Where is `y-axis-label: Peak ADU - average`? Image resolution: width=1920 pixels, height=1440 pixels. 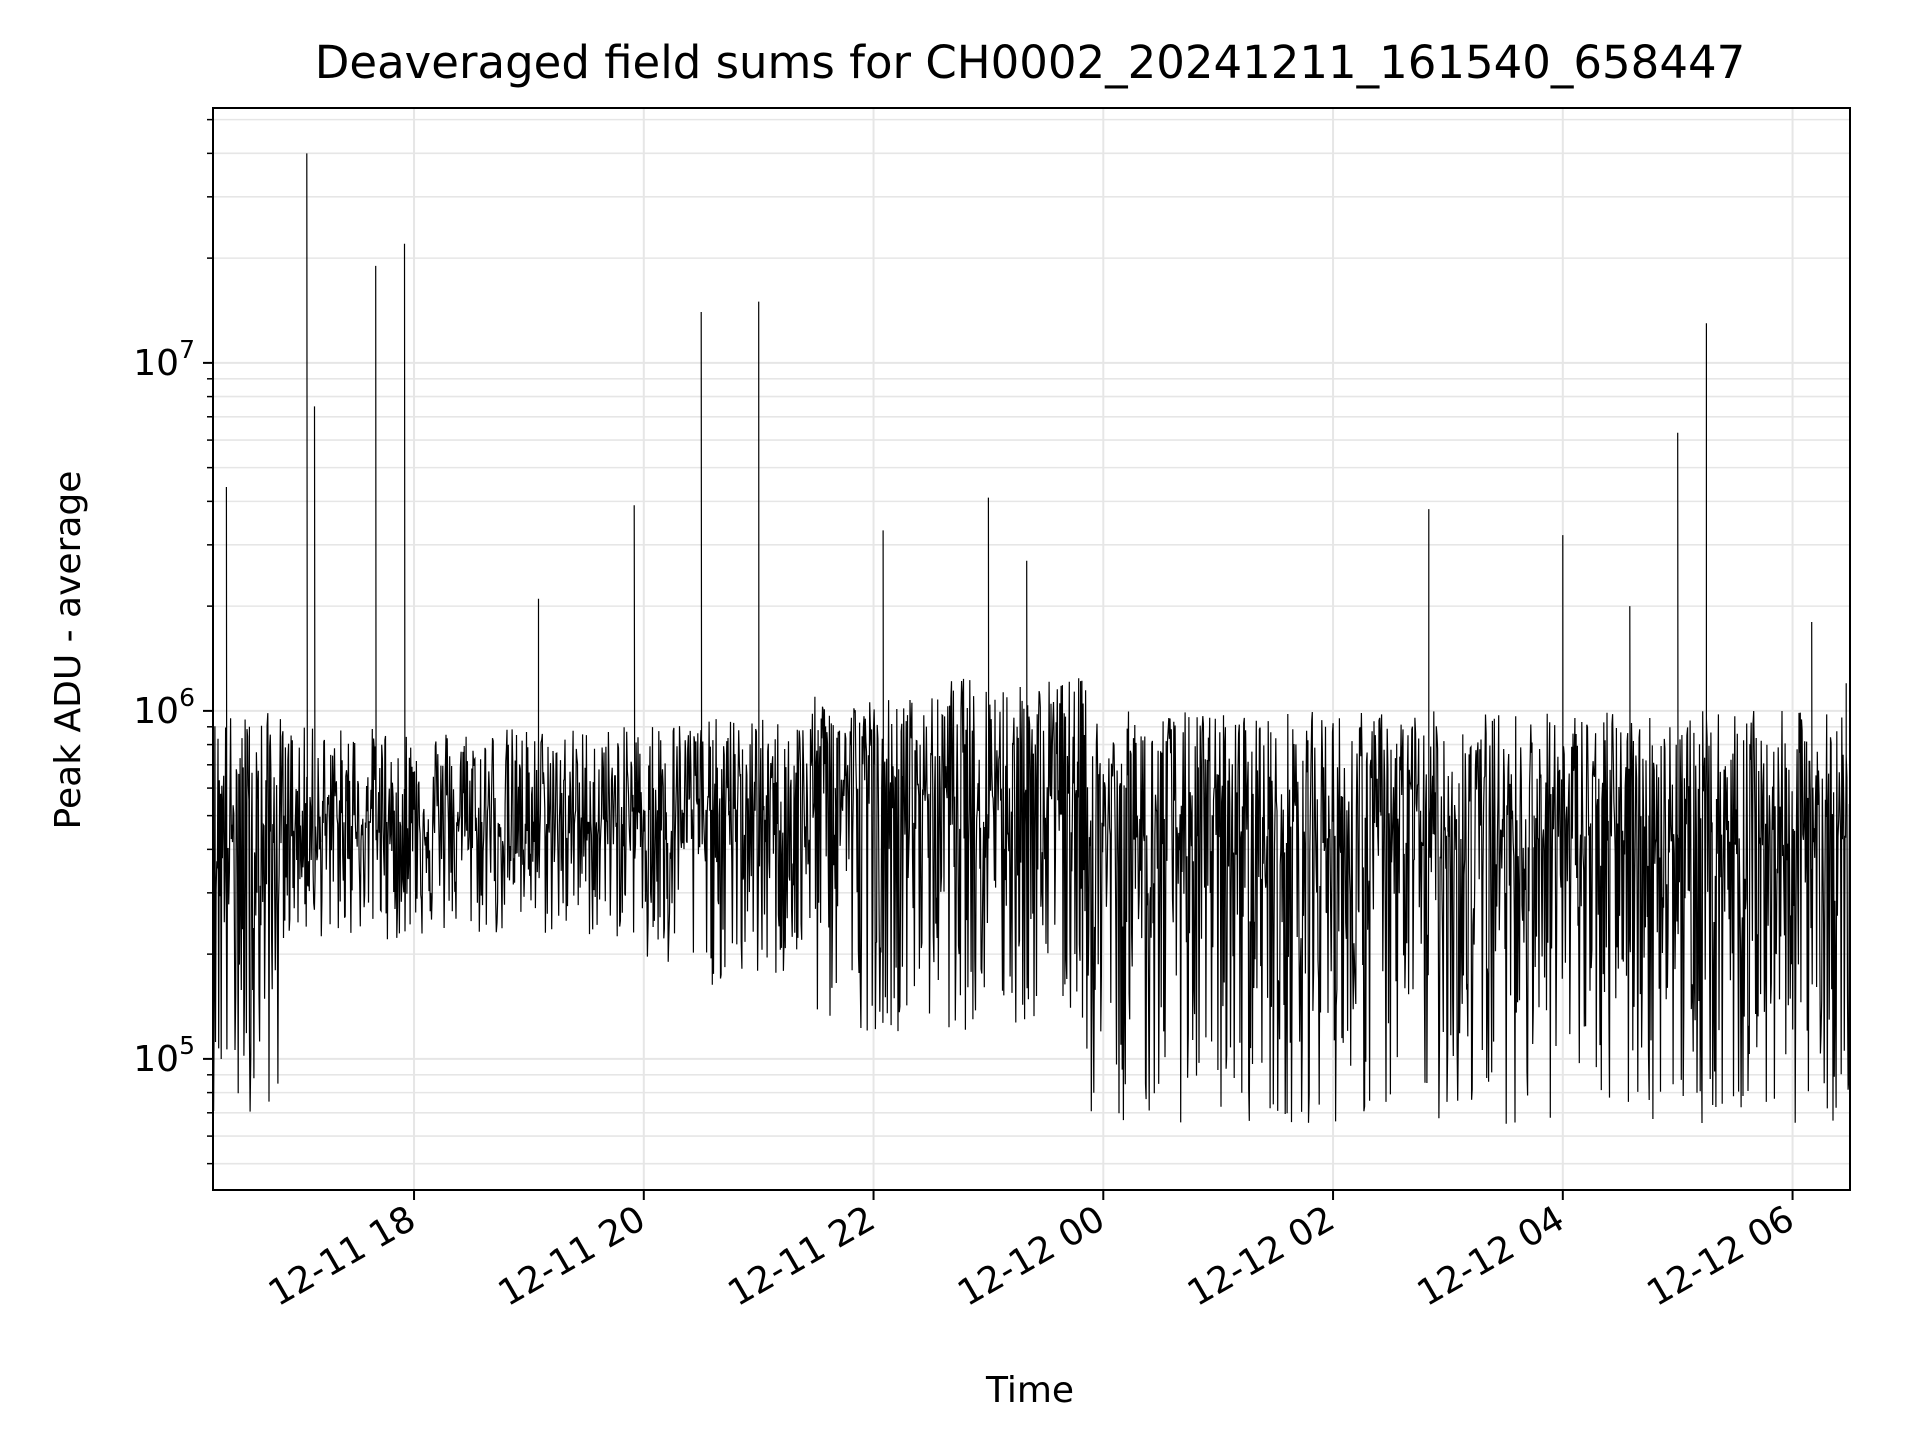
y-axis-label: Peak ADU - average is located at coordinates (68, 650).